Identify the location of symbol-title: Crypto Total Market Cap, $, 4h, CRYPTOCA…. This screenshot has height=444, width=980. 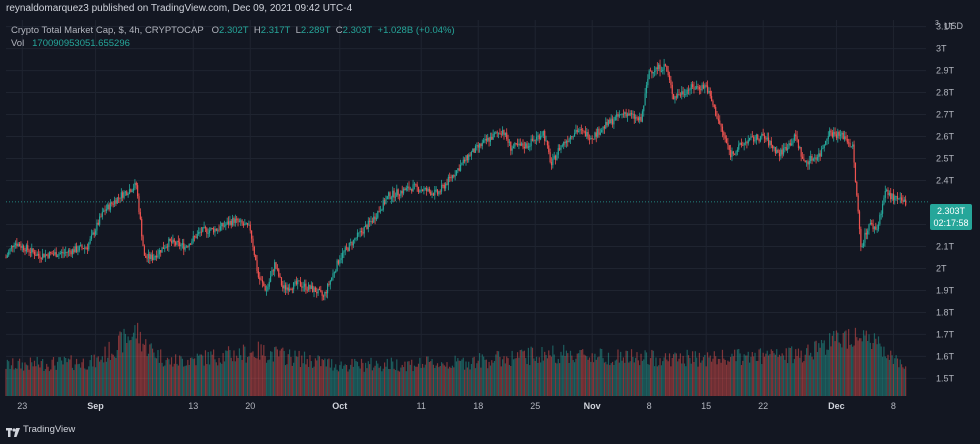
(107, 30).